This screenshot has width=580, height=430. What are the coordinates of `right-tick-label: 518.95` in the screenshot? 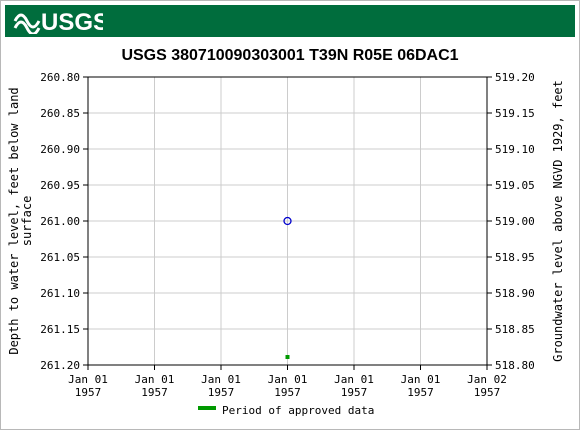 It's located at (515, 257).